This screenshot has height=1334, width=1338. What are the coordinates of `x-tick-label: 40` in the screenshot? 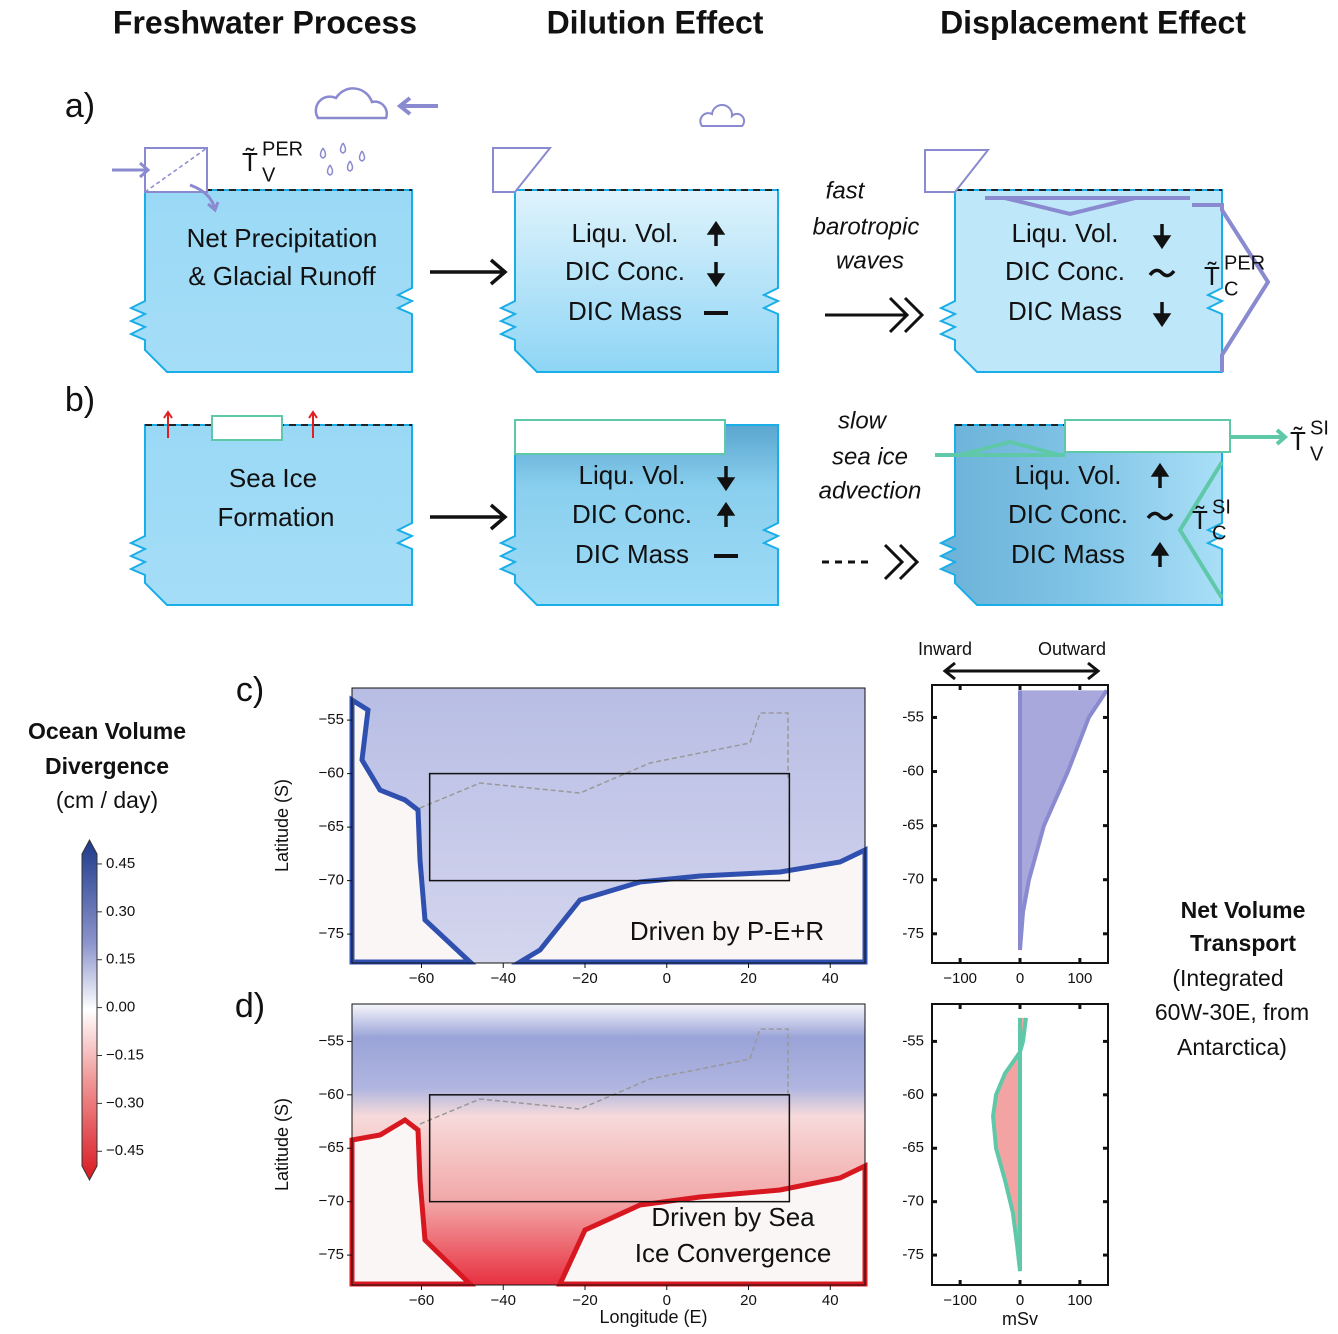 It's located at (830, 978).